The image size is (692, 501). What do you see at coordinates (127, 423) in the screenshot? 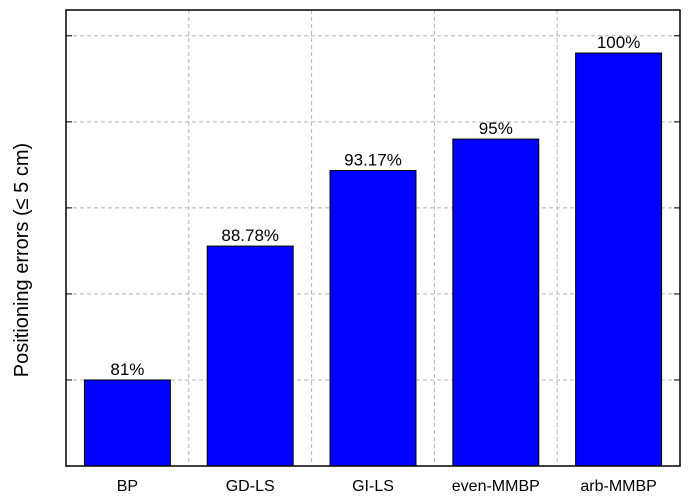
I see `bar-bp` at bounding box center [127, 423].